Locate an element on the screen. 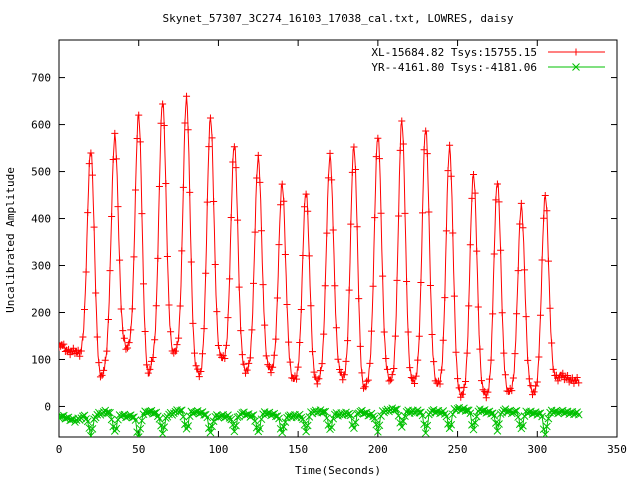 Image resolution: width=640 pixels, height=480 pixels. x-tick-label: 0 is located at coordinates (59, 449).